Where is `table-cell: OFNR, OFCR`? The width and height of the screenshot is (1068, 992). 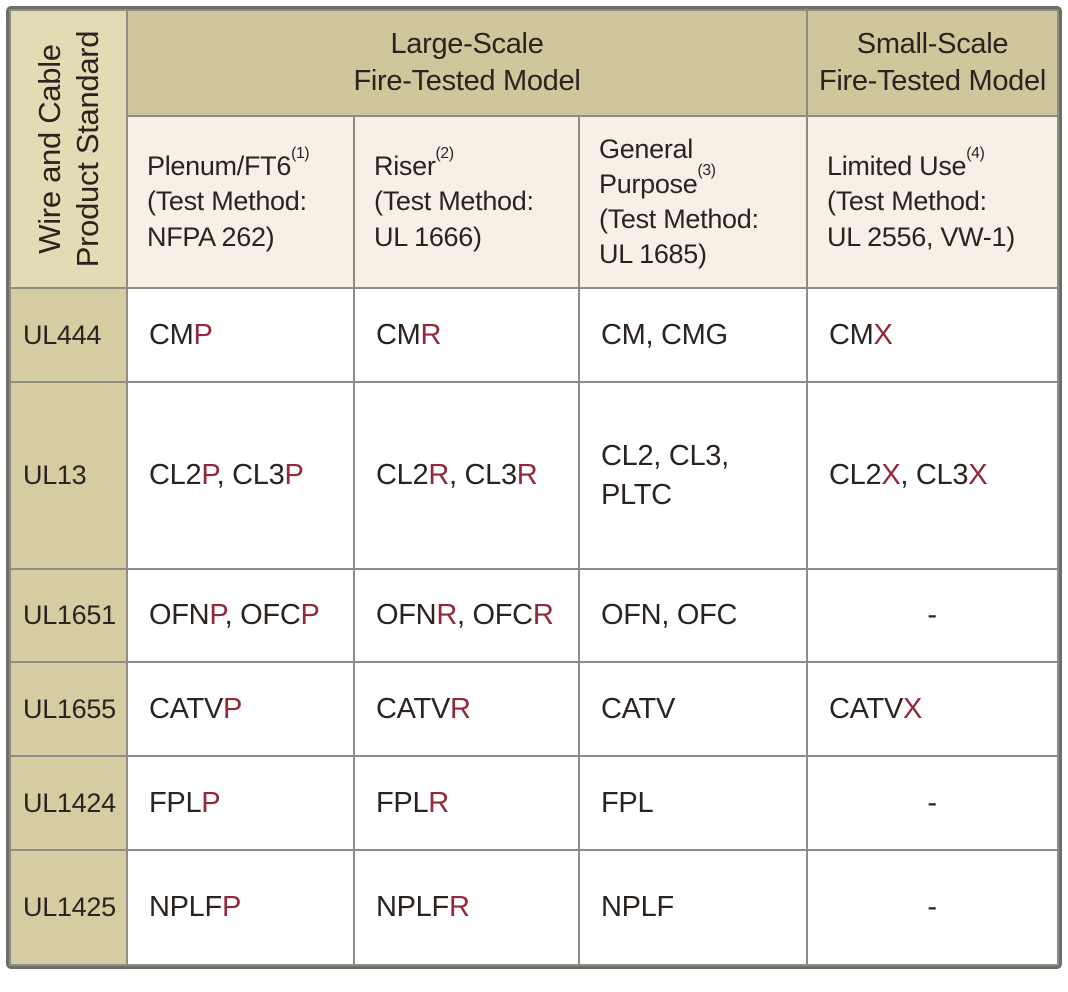 table-cell: OFNR, OFCR is located at coordinates (466, 615).